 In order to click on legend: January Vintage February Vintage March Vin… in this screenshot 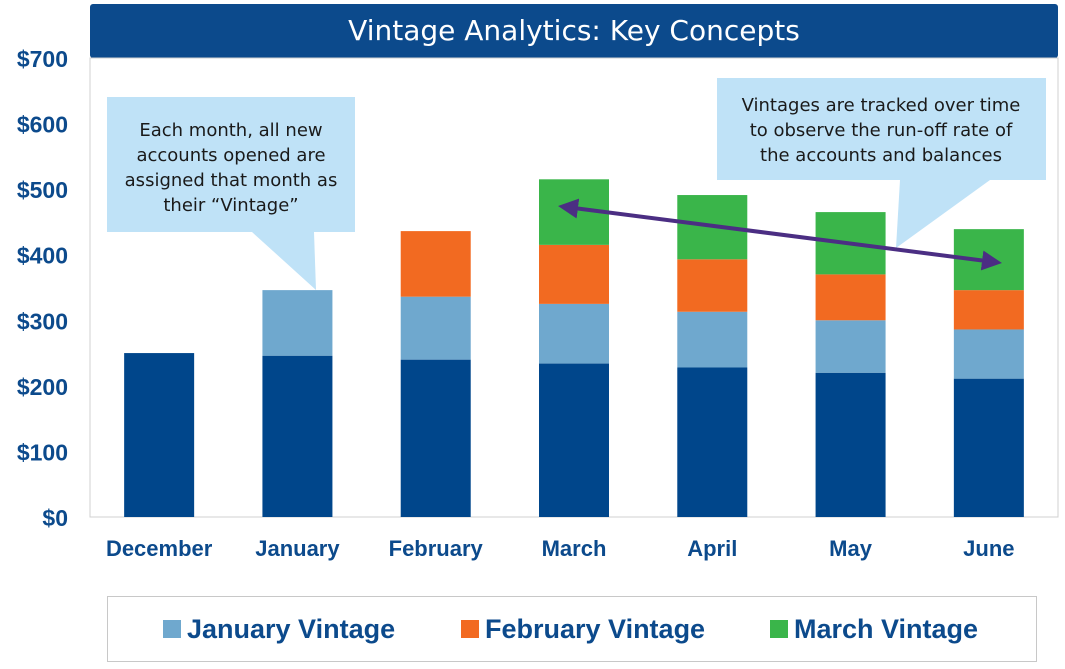, I will do `click(572, 629)`.